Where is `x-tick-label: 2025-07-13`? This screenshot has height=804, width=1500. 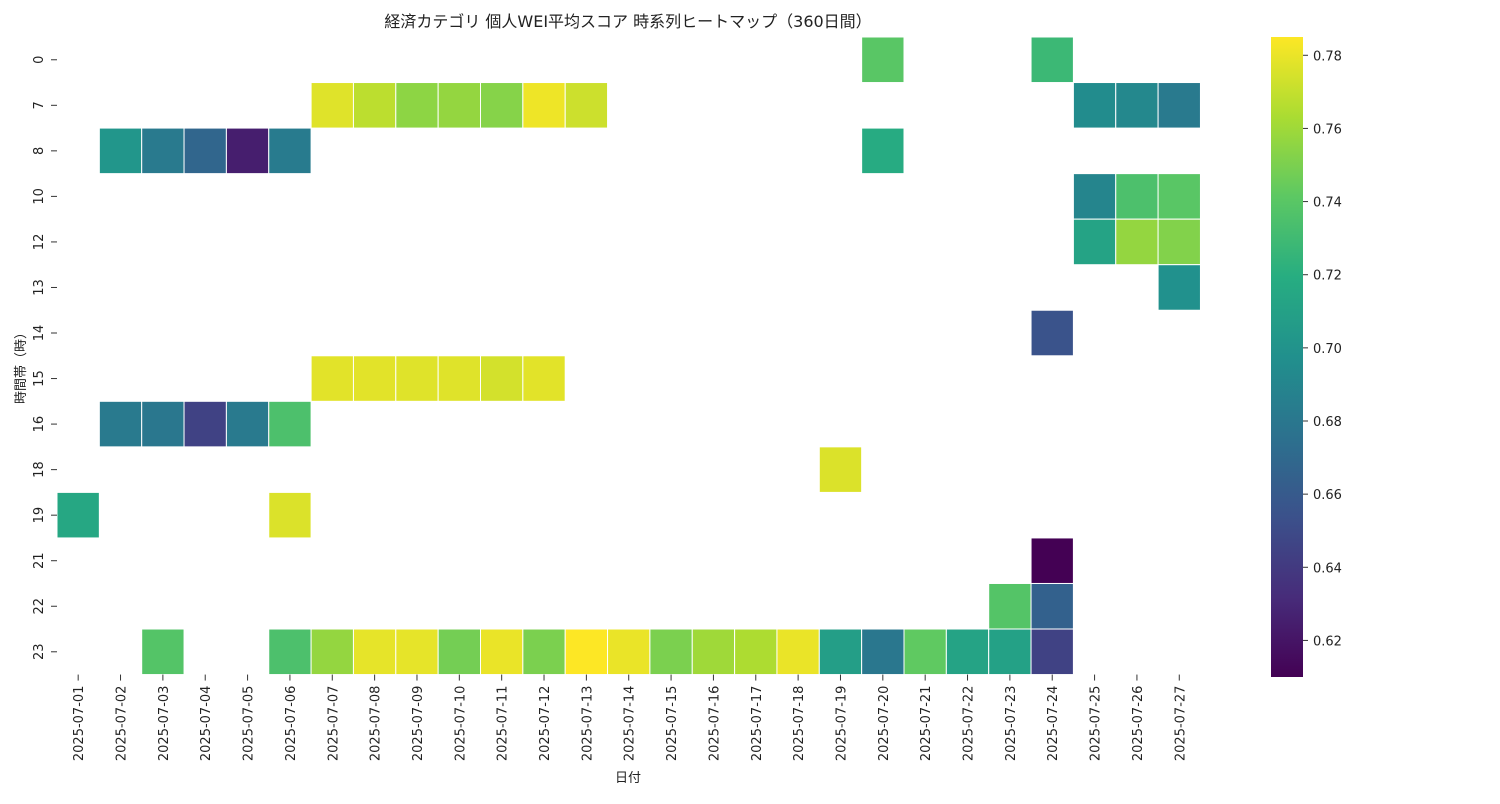 x-tick-label: 2025-07-13 is located at coordinates (587, 724).